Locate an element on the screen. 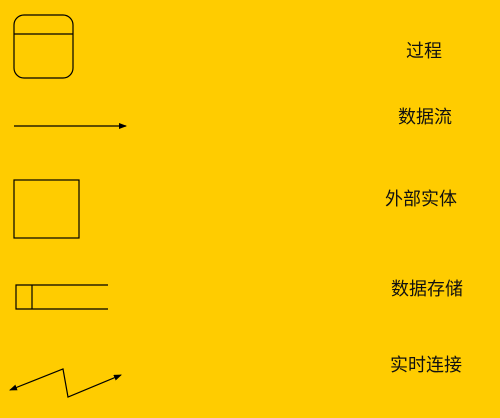  data-store-symbol is located at coordinates (61, 297).